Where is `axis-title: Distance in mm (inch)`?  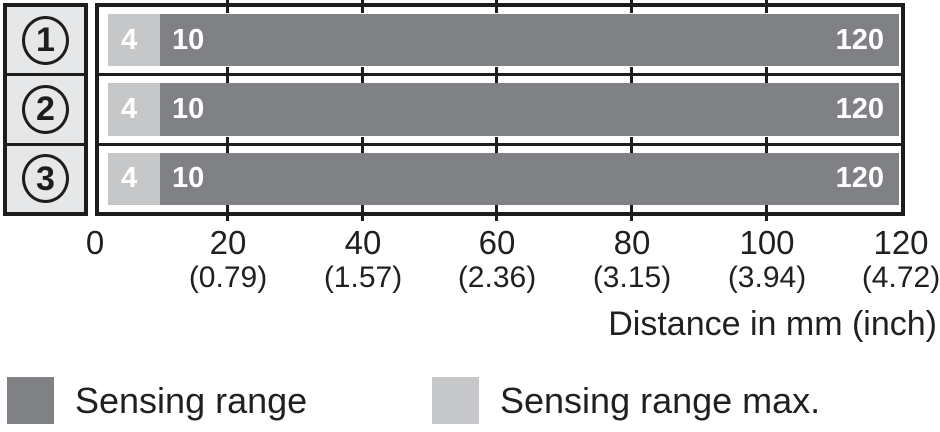
axis-title: Distance in mm (inch) is located at coordinates (772, 324).